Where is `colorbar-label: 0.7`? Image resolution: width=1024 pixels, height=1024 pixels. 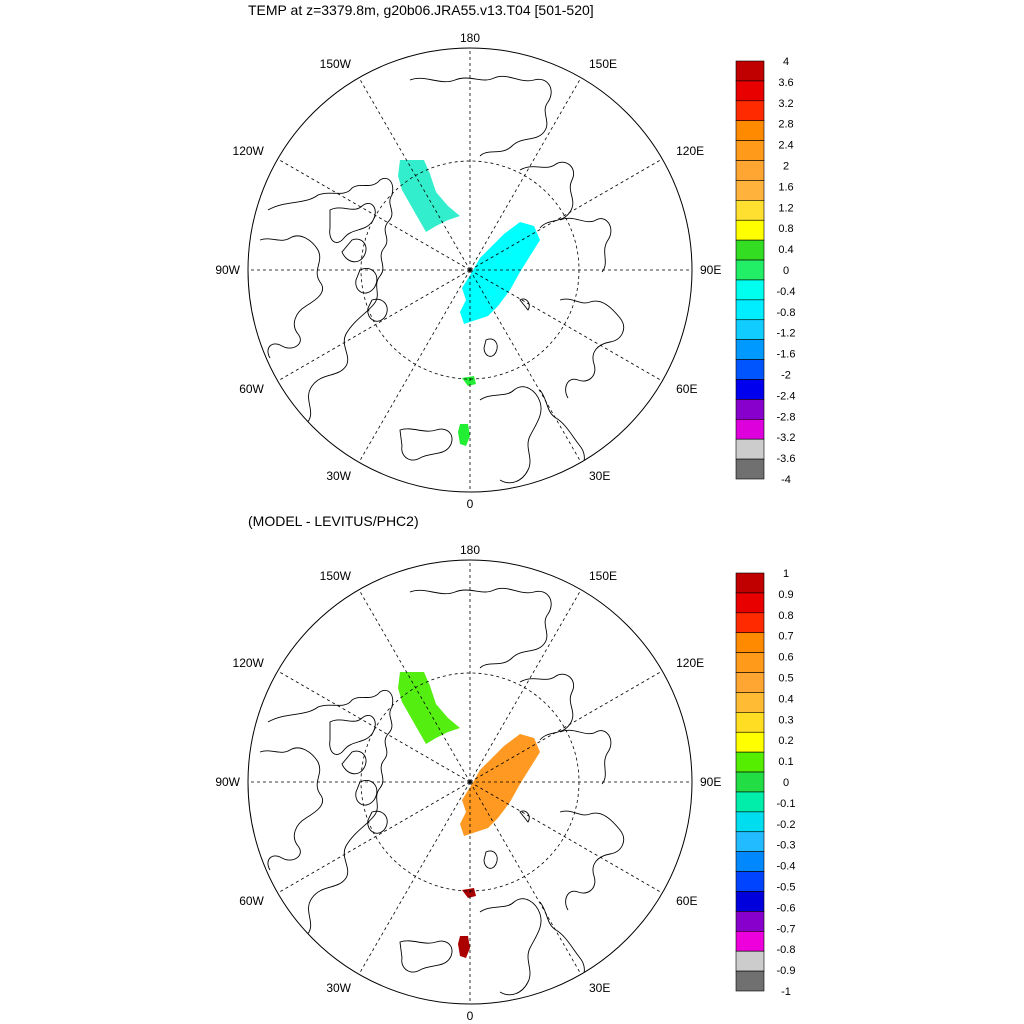 colorbar-label: 0.7 is located at coordinates (785, 637).